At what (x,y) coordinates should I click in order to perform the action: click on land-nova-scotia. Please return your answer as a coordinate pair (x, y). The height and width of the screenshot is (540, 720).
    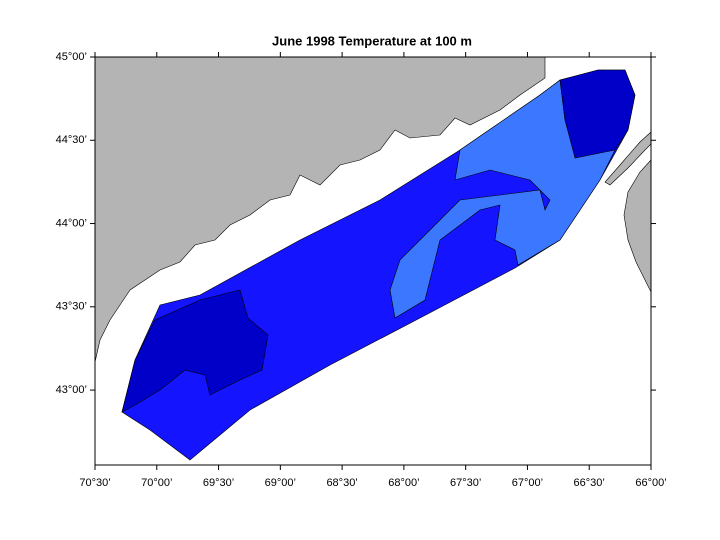
    Looking at the image, I should click on (637, 226).